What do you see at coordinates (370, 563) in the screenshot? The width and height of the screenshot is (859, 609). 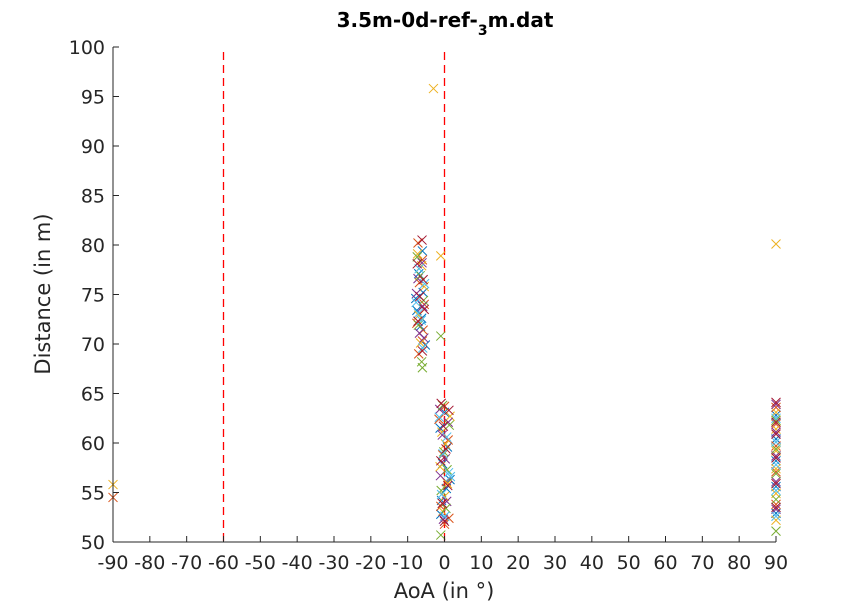 I see `x-tick-label: -20` at bounding box center [370, 563].